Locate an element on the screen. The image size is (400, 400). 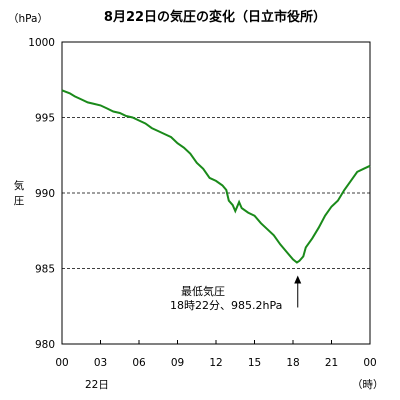
y-axis-label-char-1: 気 is located at coordinates (19, 185).